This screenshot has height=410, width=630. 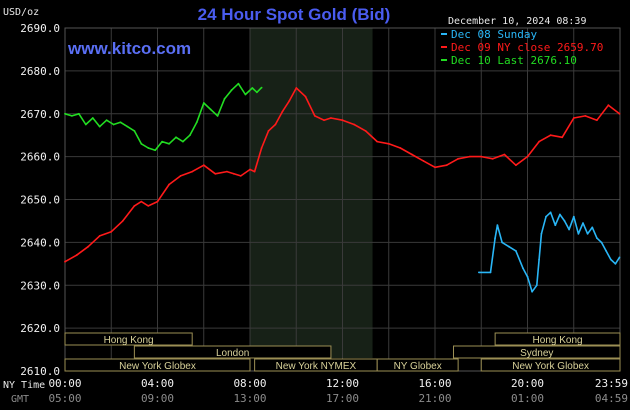 I want to click on session-label: NY Globex, so click(x=418, y=366).